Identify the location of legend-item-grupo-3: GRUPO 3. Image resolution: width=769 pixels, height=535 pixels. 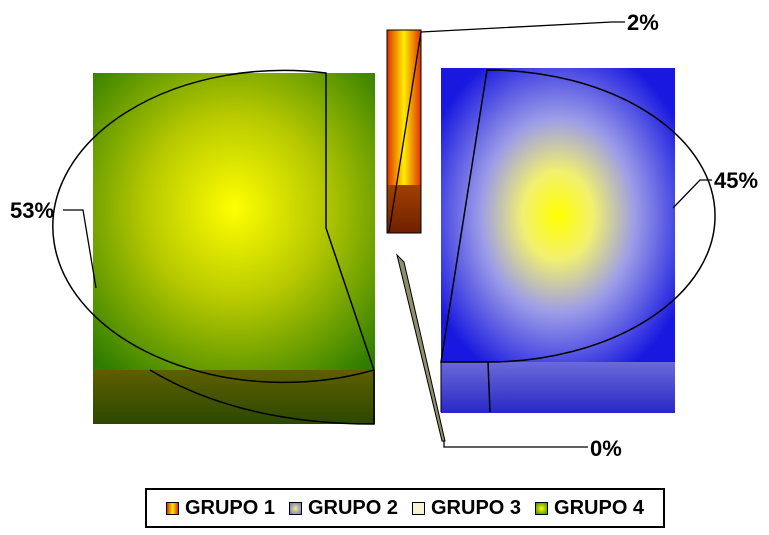
(466, 508).